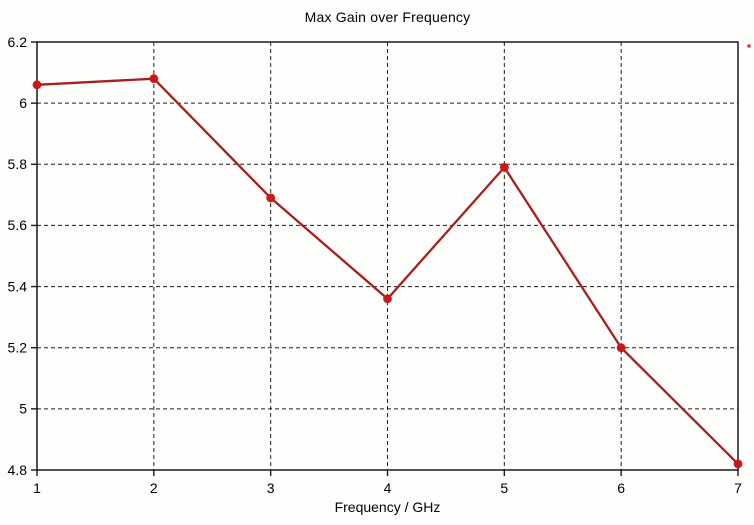 This screenshot has height=525, width=754. I want to click on y-tick-label: 6.2, so click(18, 42).